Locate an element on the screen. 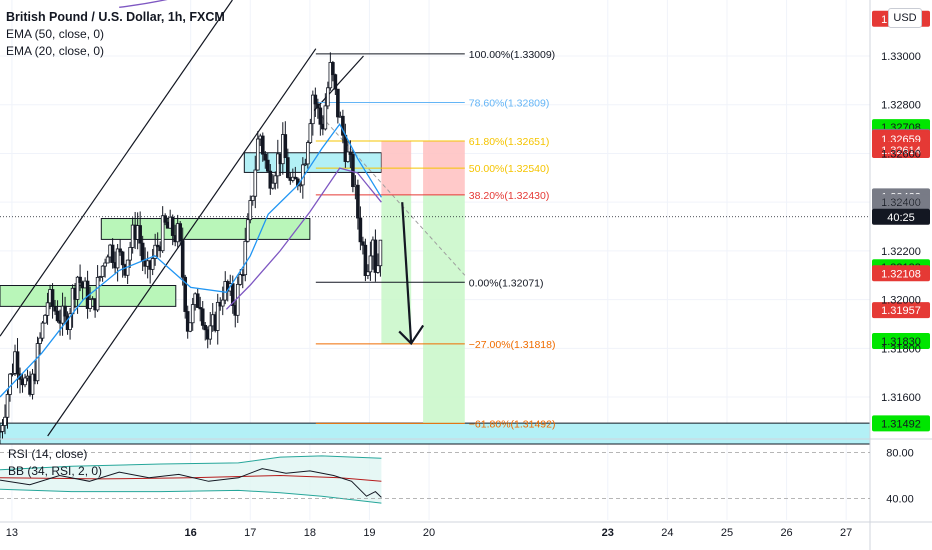 The height and width of the screenshot is (550, 932). ema50-line-top is located at coordinates (143, 4).